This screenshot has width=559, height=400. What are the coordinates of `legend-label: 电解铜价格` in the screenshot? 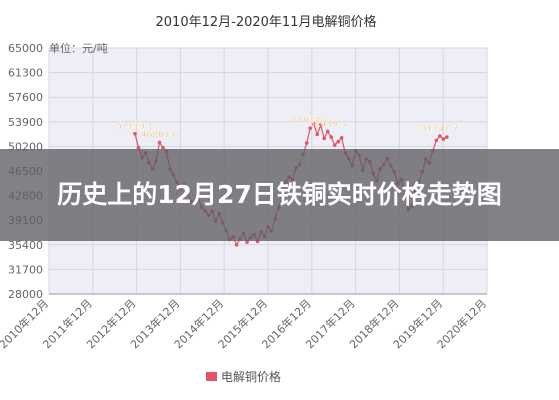 It's located at (251, 376).